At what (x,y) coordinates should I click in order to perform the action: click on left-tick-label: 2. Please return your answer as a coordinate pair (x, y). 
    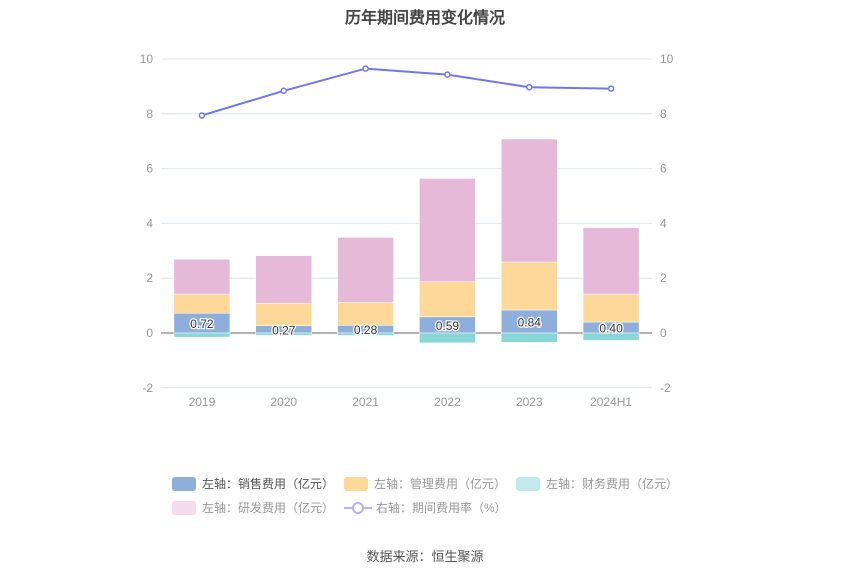
    Looking at the image, I should click on (149, 278).